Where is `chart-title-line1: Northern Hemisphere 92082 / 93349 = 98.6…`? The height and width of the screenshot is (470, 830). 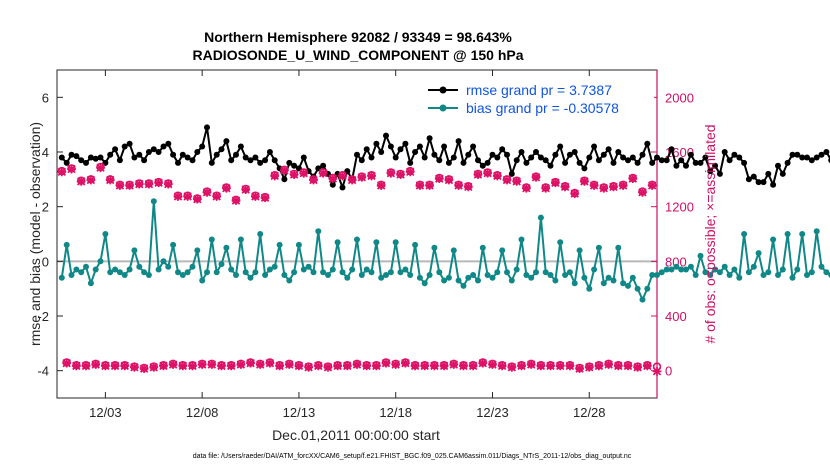 chart-title-line1: Northern Hemisphere 92082 / 93349 = 98.6… is located at coordinates (358, 37).